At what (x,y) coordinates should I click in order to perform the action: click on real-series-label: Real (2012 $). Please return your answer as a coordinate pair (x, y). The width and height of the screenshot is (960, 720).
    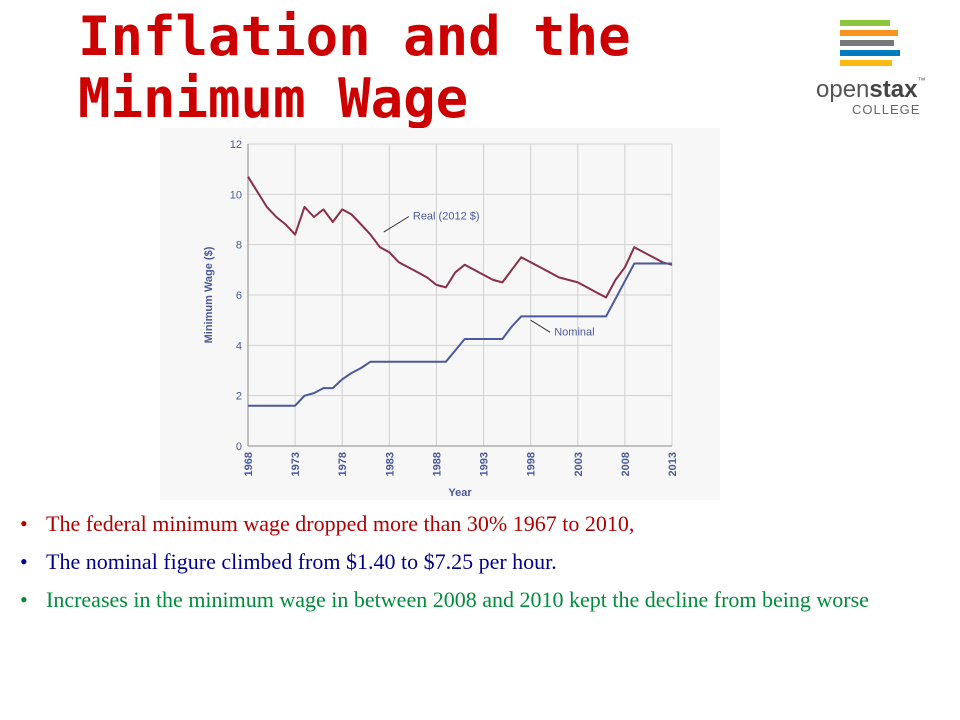
    Looking at the image, I should click on (446, 217).